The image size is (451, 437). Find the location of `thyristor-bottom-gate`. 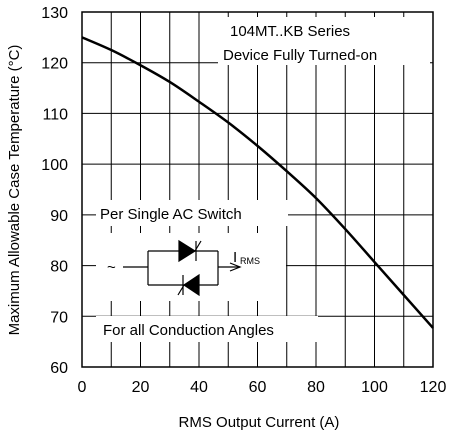

thyristor-bottom-gate is located at coordinates (181, 290).